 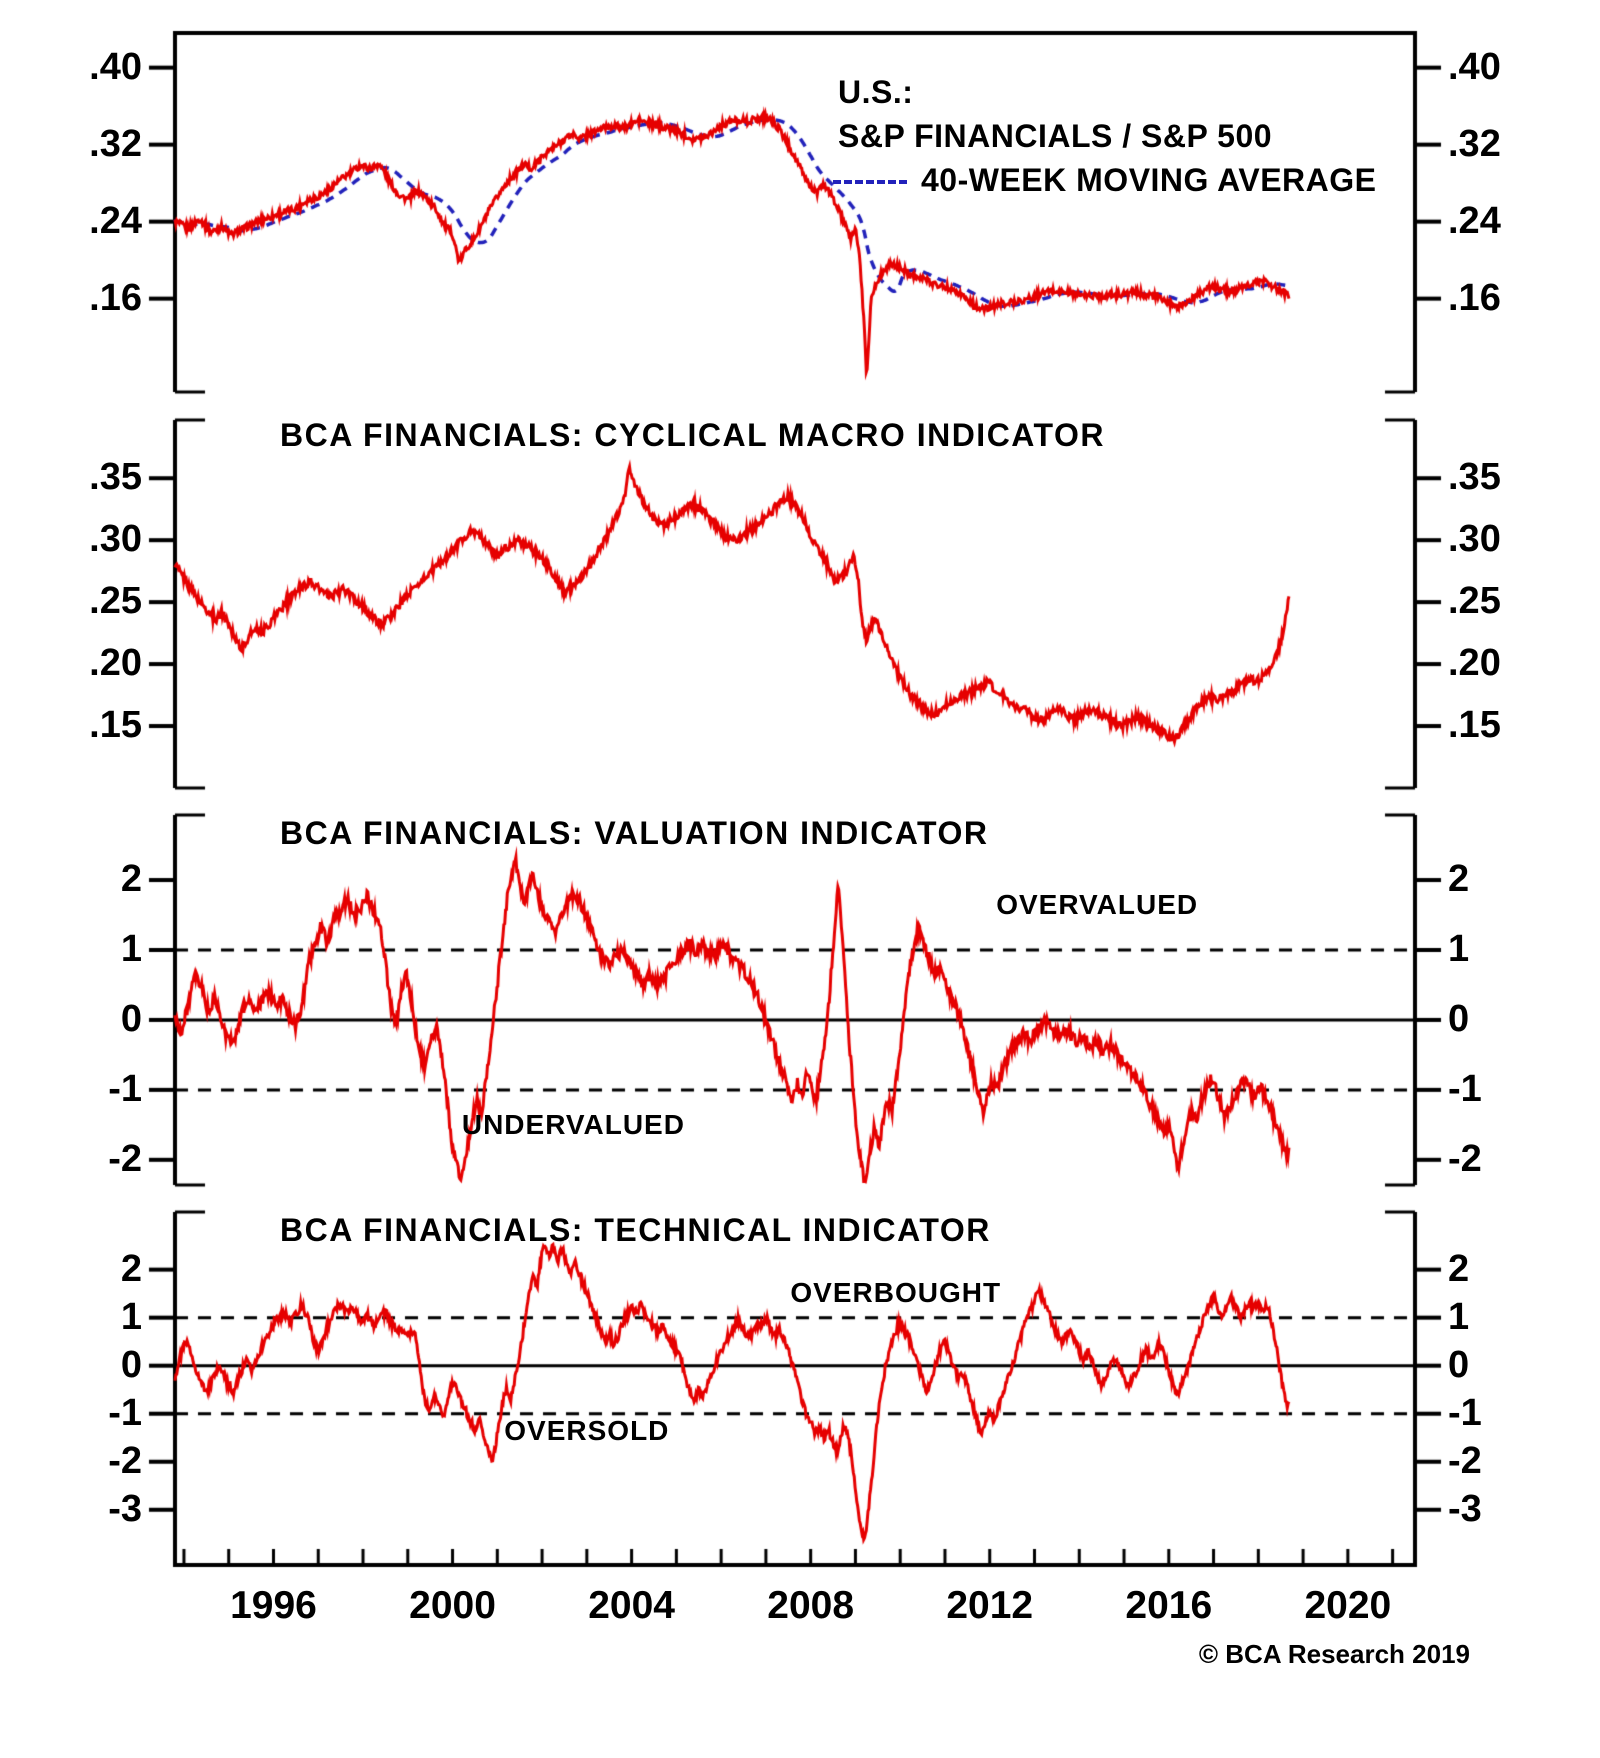 What do you see at coordinates (115, 663) in the screenshot?
I see `y-tick-label-left: .20` at bounding box center [115, 663].